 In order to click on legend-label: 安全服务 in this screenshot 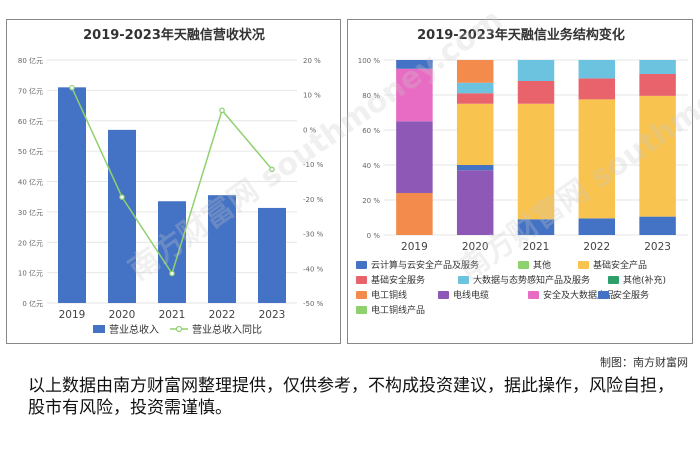, I will do `click(631, 295)`.